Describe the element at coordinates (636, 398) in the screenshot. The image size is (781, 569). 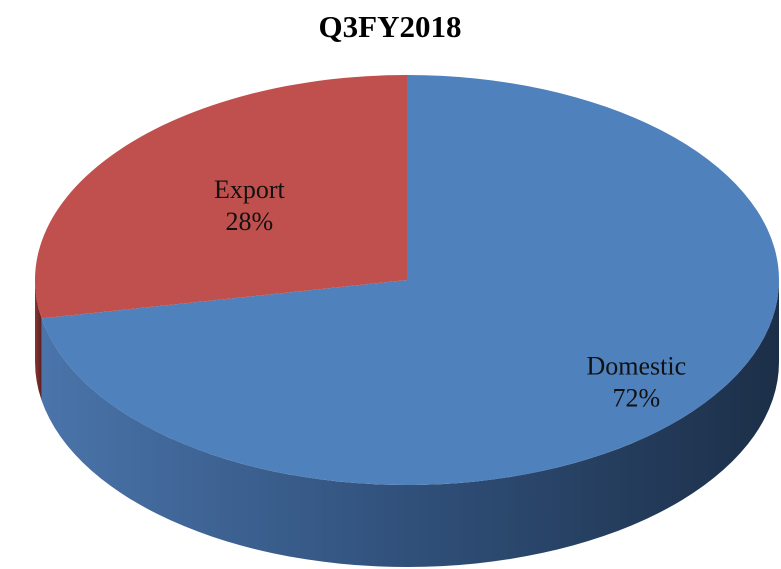
I see `slice-value-label: 72%` at that location.